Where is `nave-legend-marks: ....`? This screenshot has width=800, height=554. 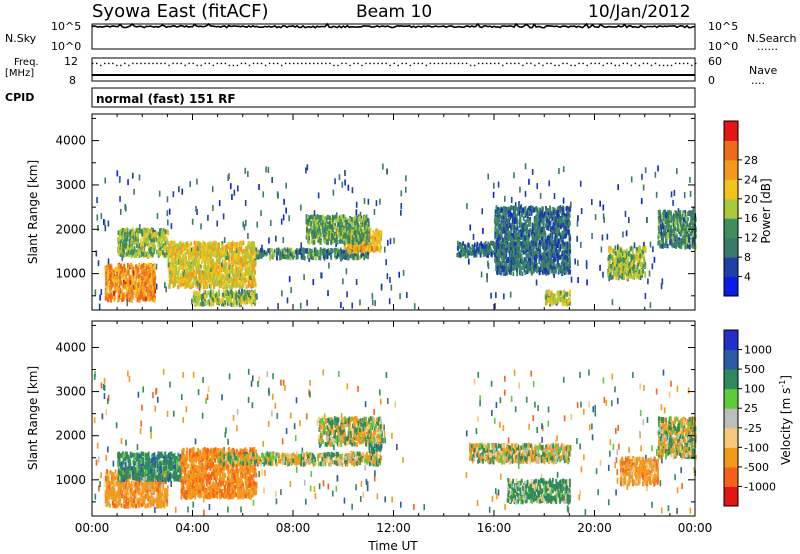
nave-legend-marks: .... is located at coordinates (758, 80).